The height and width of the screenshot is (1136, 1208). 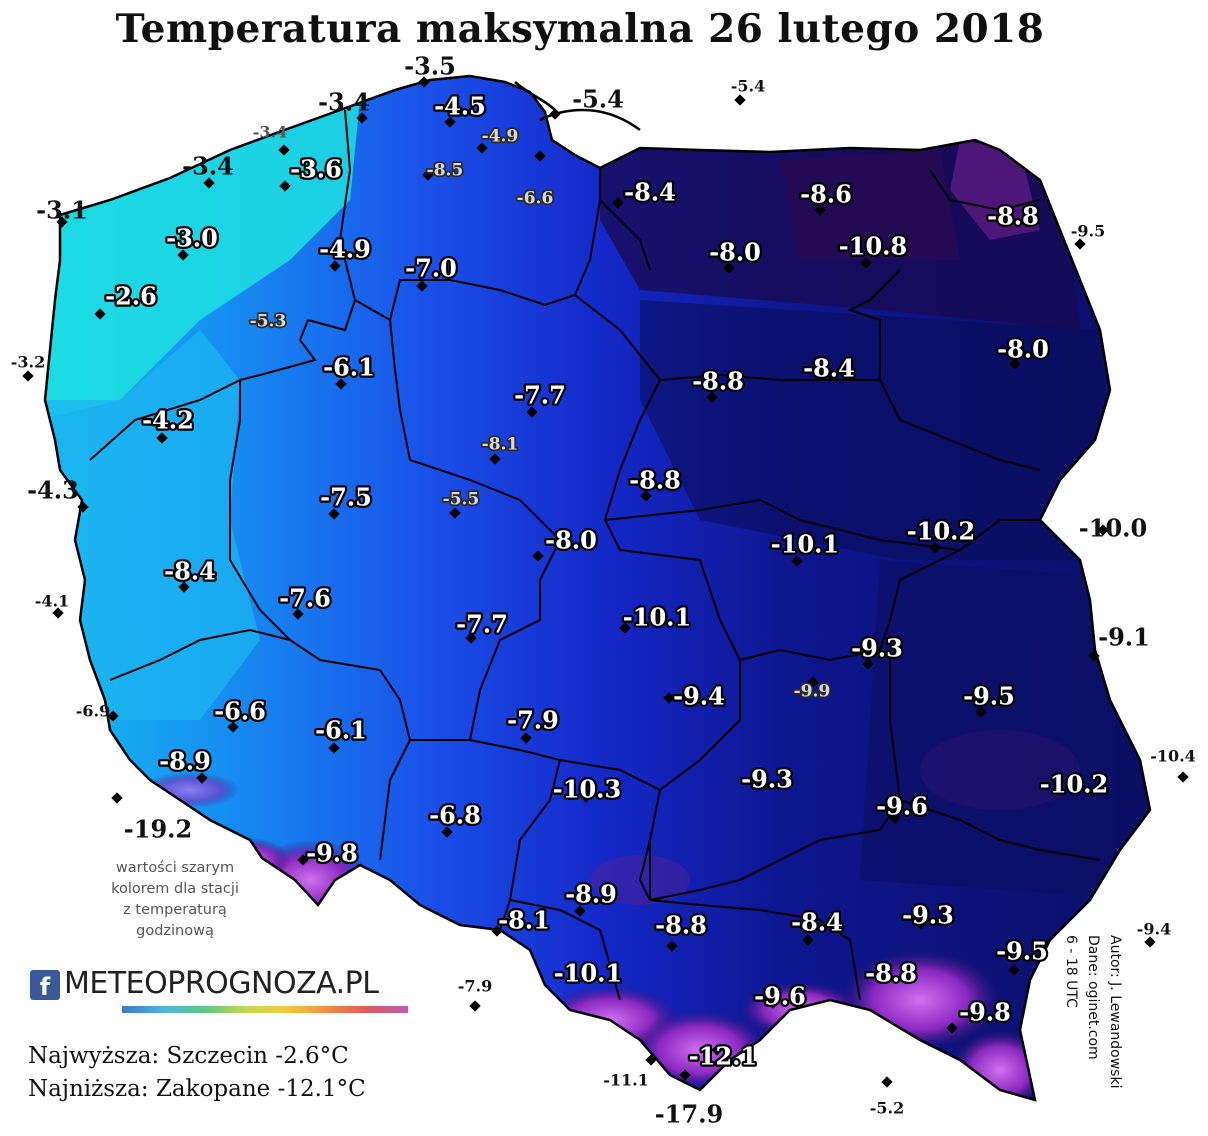 What do you see at coordinates (346, 497) in the screenshot?
I see `station-value: -7.5` at bounding box center [346, 497].